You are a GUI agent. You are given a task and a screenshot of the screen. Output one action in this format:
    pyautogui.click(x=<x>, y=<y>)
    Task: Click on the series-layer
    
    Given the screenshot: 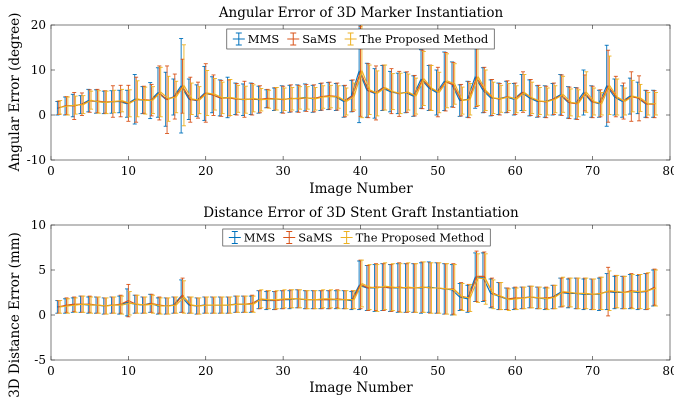 What is the action you would take?
    pyautogui.click(x=356, y=284)
    